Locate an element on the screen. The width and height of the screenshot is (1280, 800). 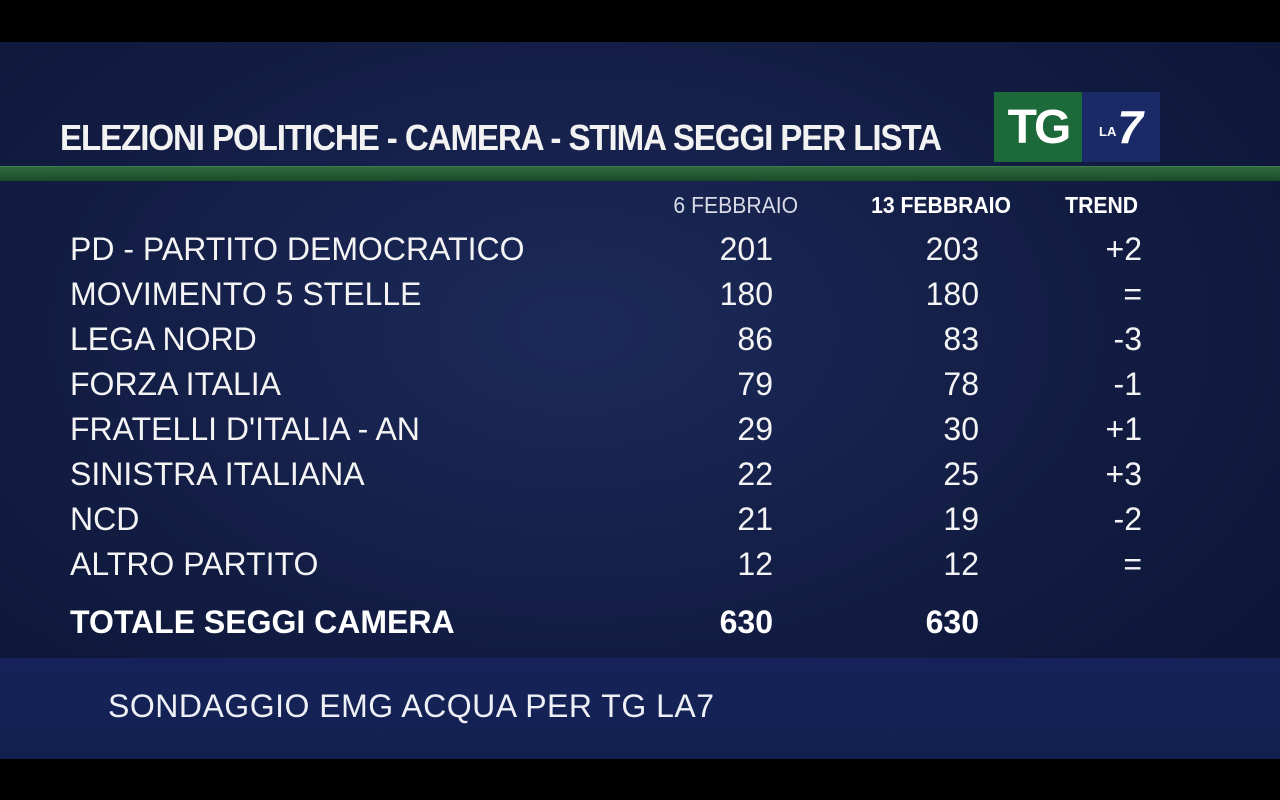
seats-13-feb: 19 is located at coordinates (961, 519).